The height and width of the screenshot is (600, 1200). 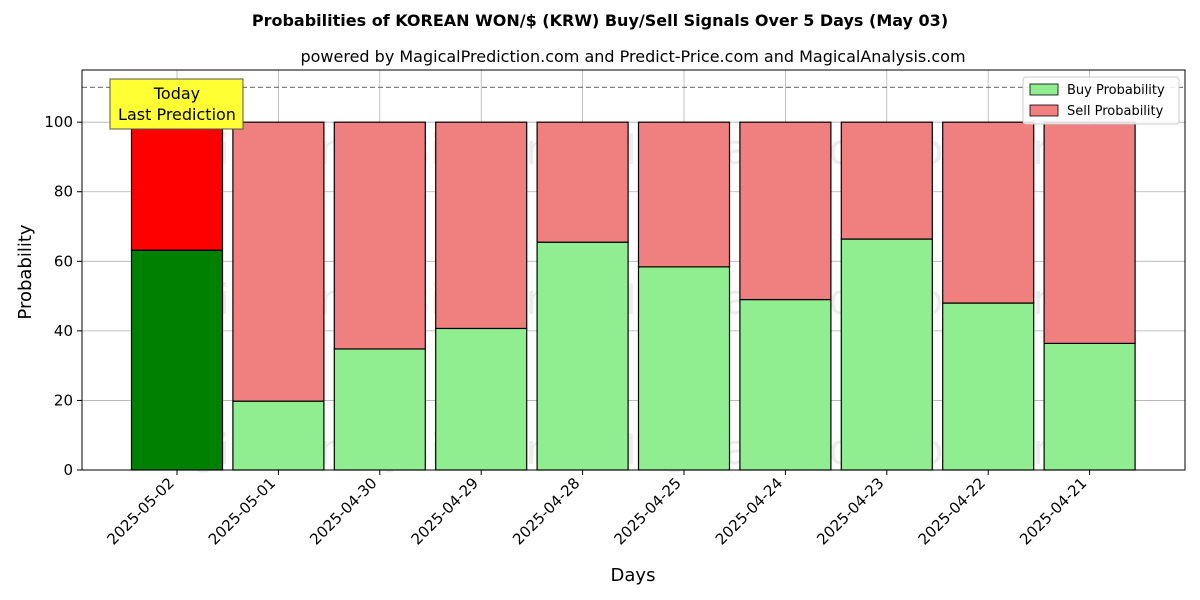 What do you see at coordinates (25, 271) in the screenshot?
I see `y-axis-label: Probability` at bounding box center [25, 271].